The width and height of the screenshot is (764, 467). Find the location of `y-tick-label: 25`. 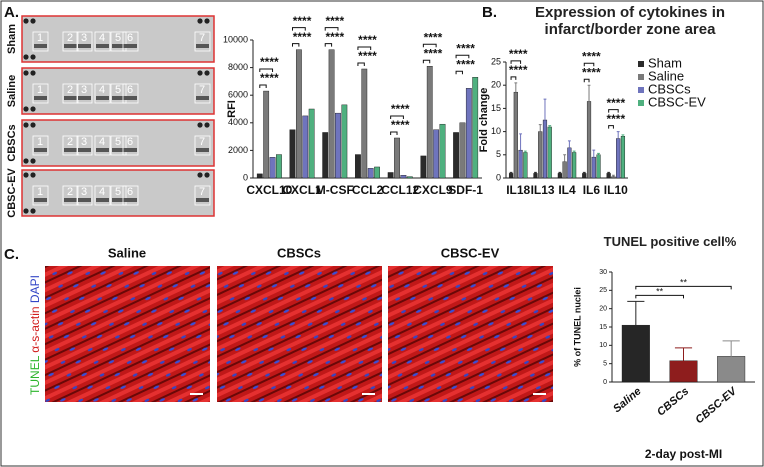

y-tick-label: 25 is located at coordinates (496, 61).